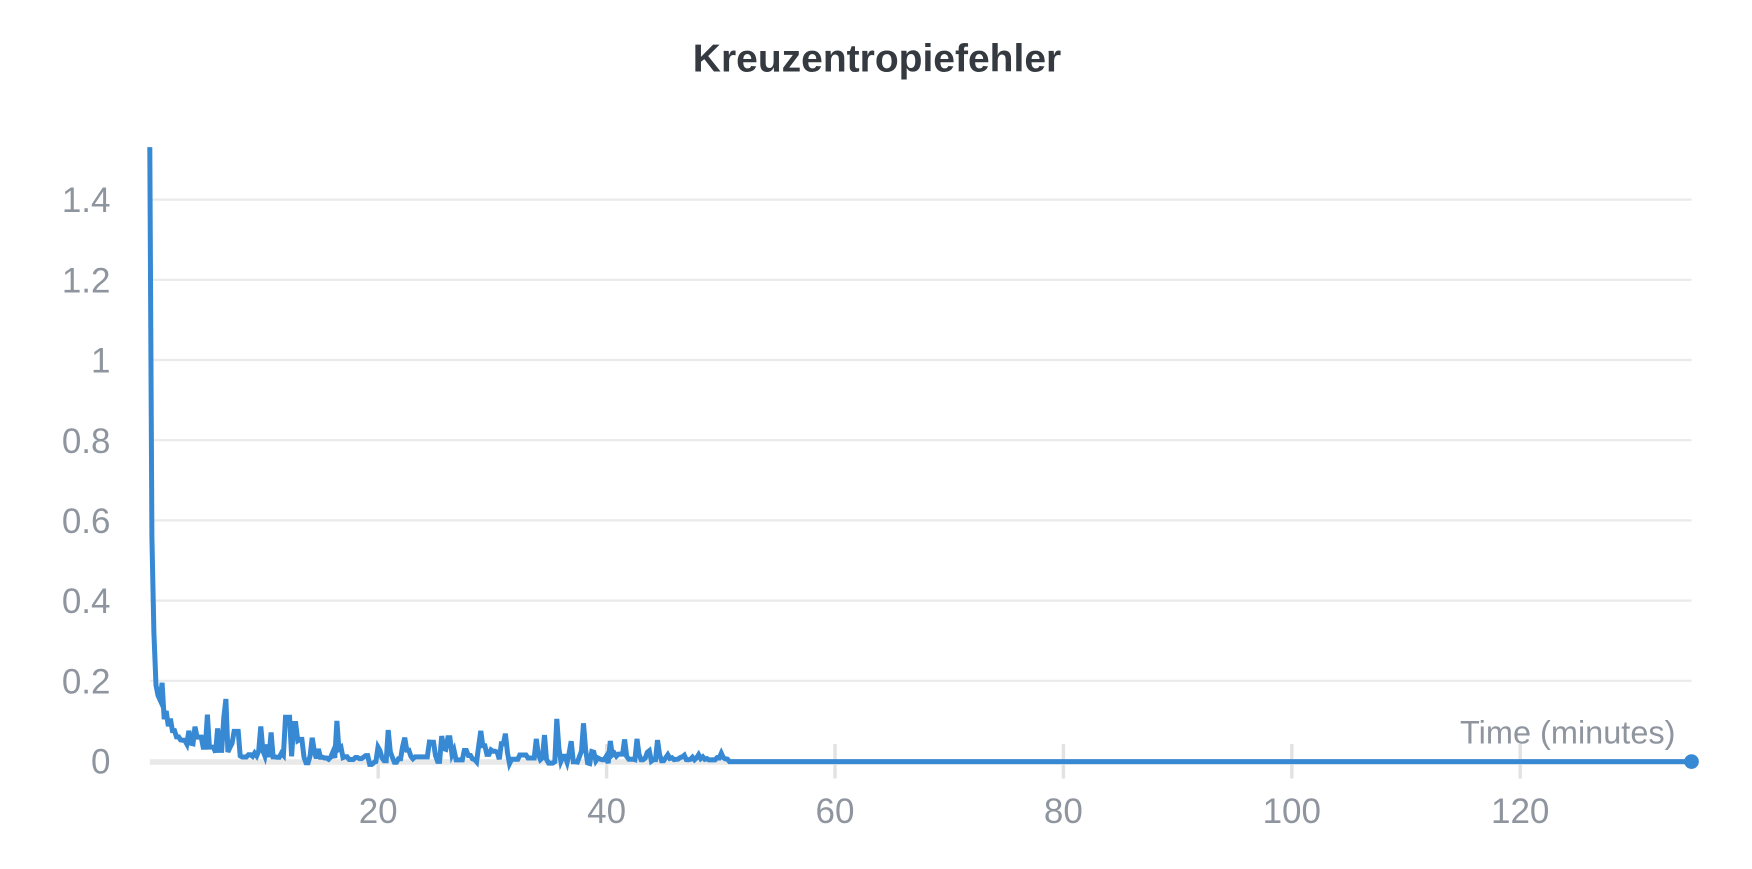 This screenshot has width=1752, height=869. Describe the element at coordinates (1520, 811) in the screenshot. I see `svg-text: 120` at that location.